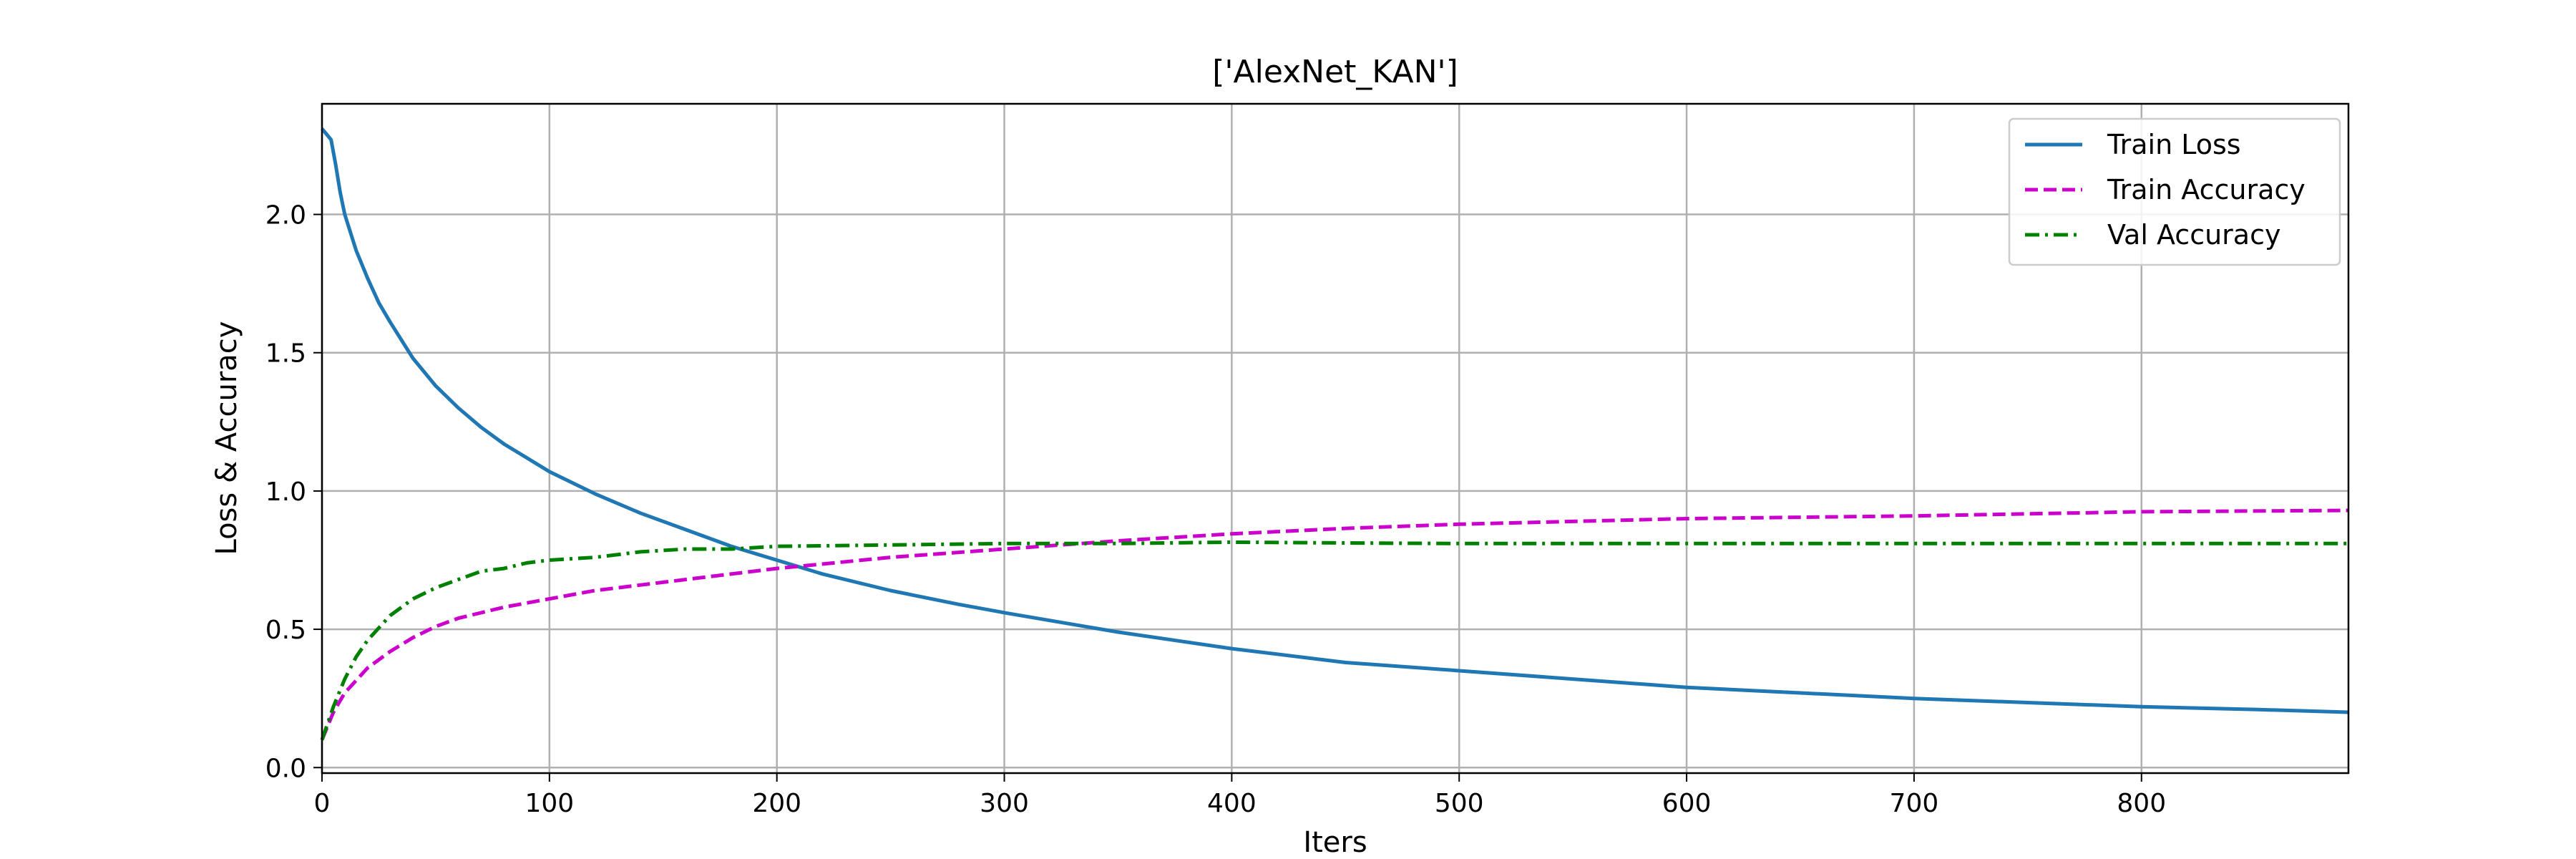  Describe the element at coordinates (2206, 189) in the screenshot. I see `legend-label: Train Accuracy` at that location.